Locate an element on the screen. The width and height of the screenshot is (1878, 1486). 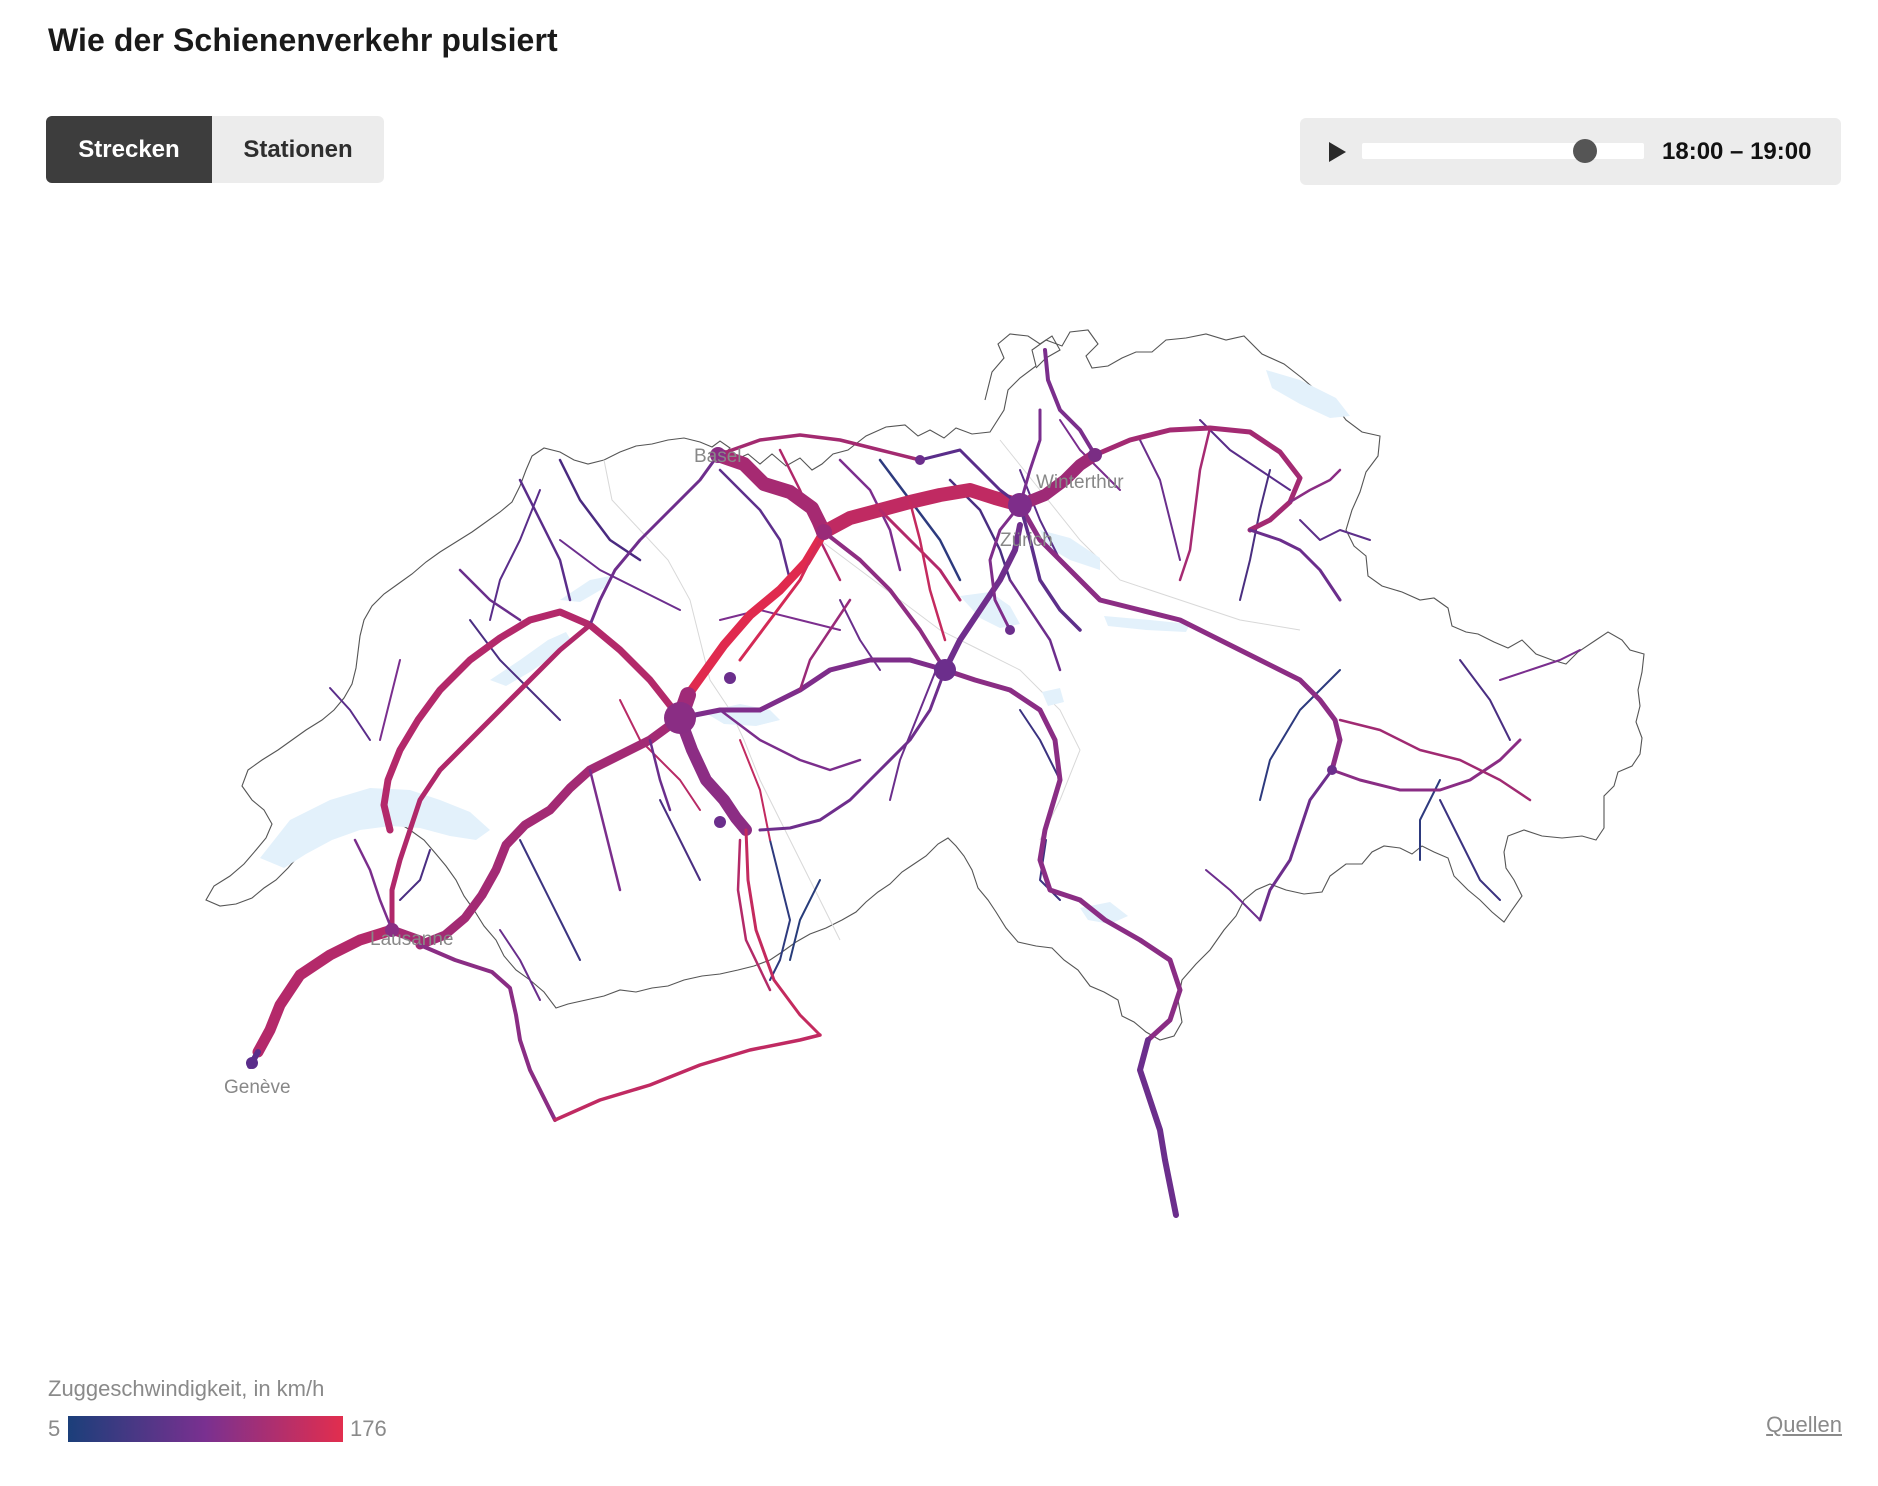
play-icon is located at coordinates (1337, 152).